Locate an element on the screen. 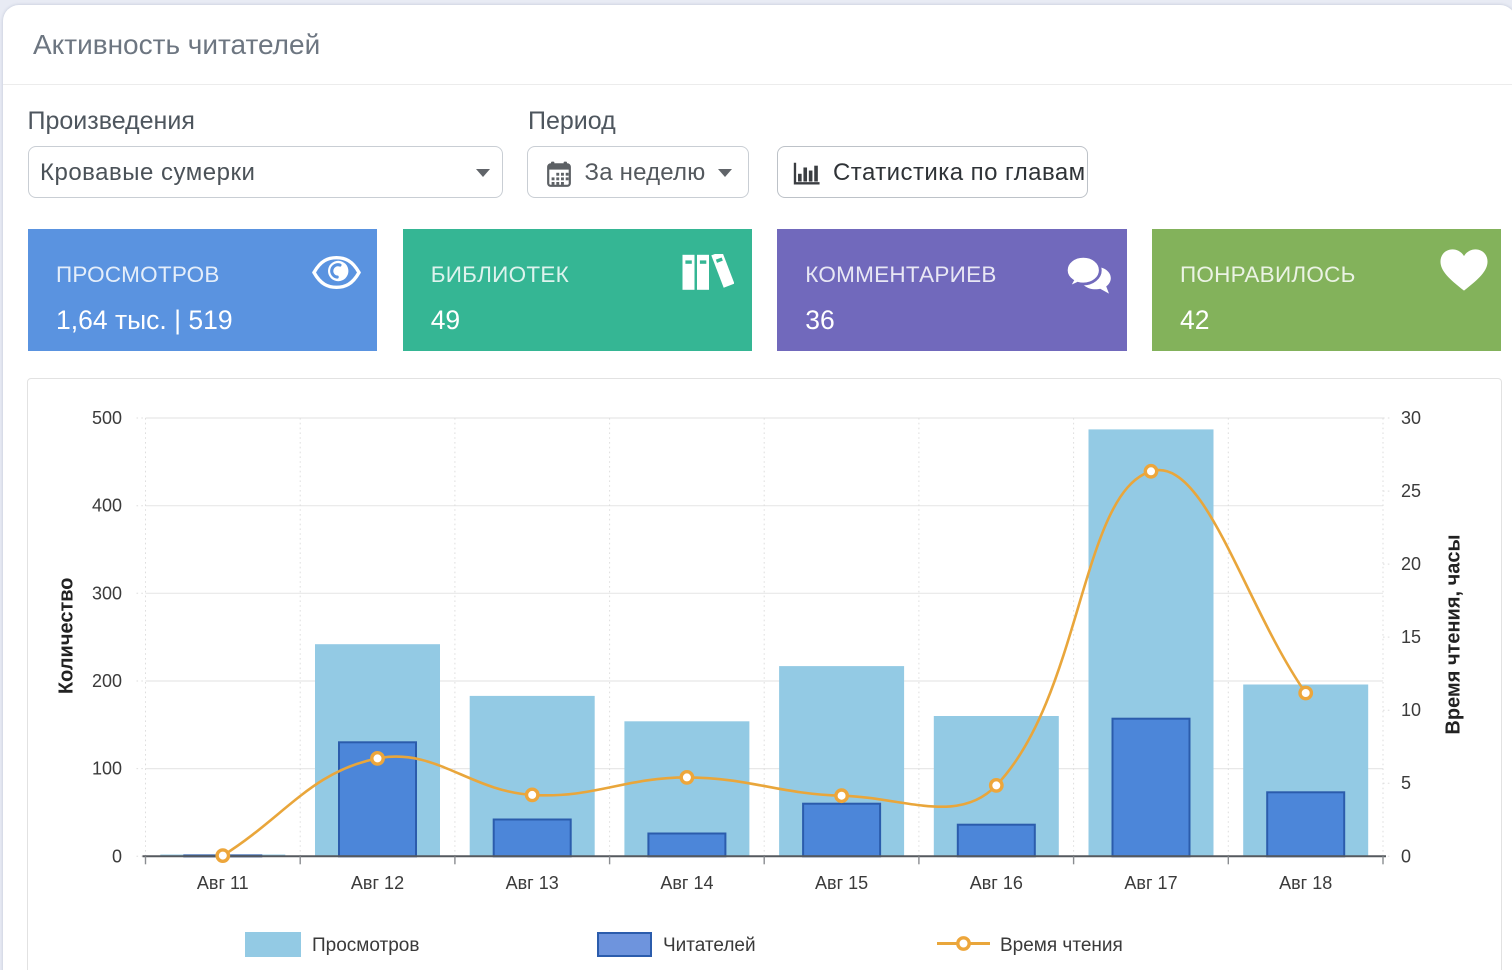  svg-text: Авг 15 is located at coordinates (841, 883).